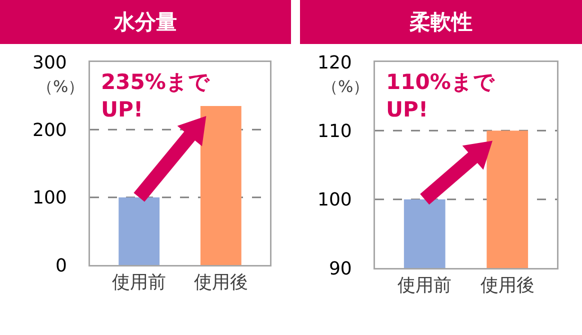  I want to click on y-tick-label: 300, so click(49, 63).